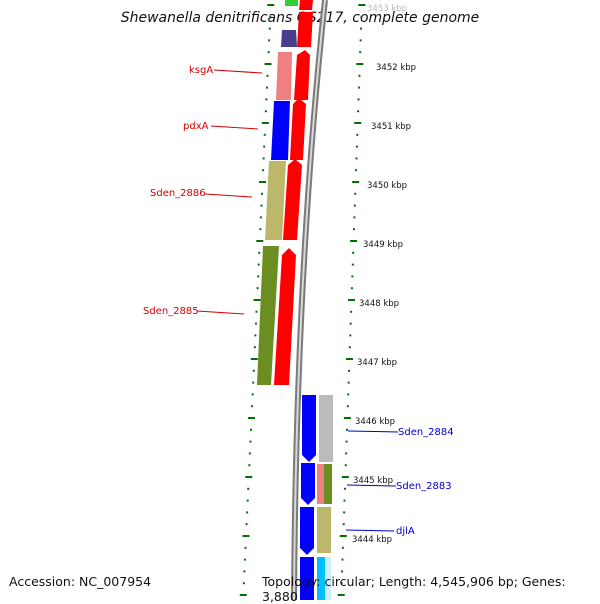 This screenshot has width=600, height=604. What do you see at coordinates (379, 304) in the screenshot?
I see `kbp-label: 3448 kbp` at bounding box center [379, 304].